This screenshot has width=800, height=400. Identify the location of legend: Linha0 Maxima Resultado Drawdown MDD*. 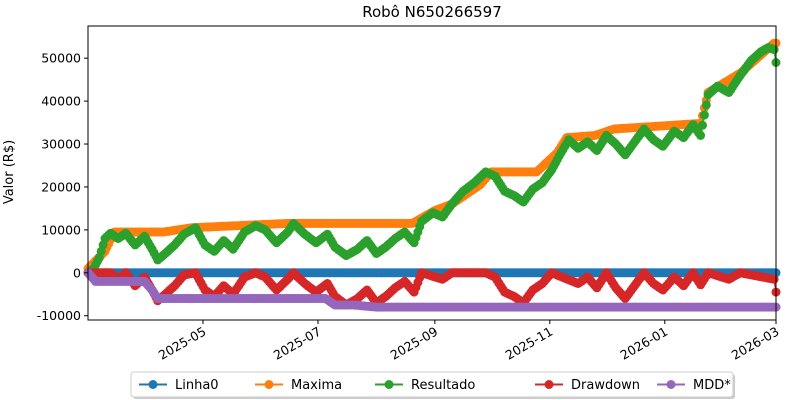
(432, 385).